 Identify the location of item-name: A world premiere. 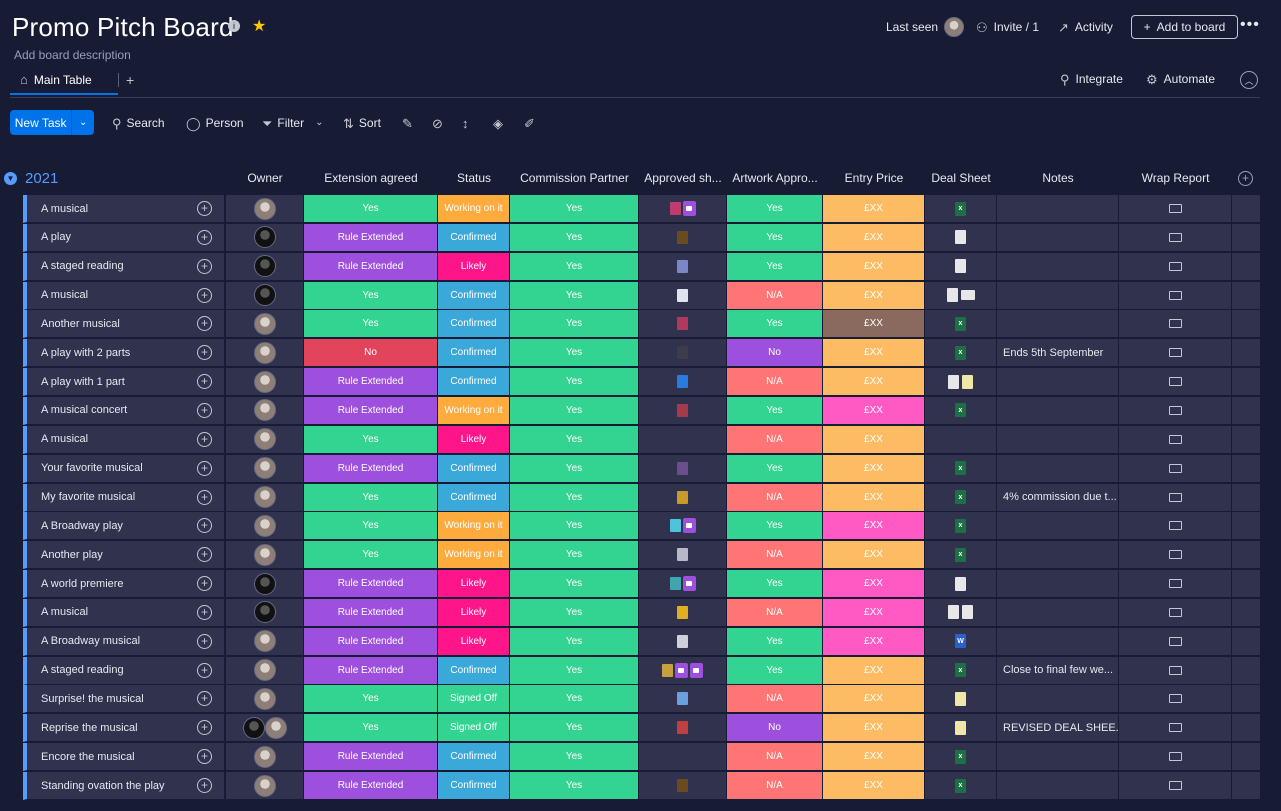
(82, 583).